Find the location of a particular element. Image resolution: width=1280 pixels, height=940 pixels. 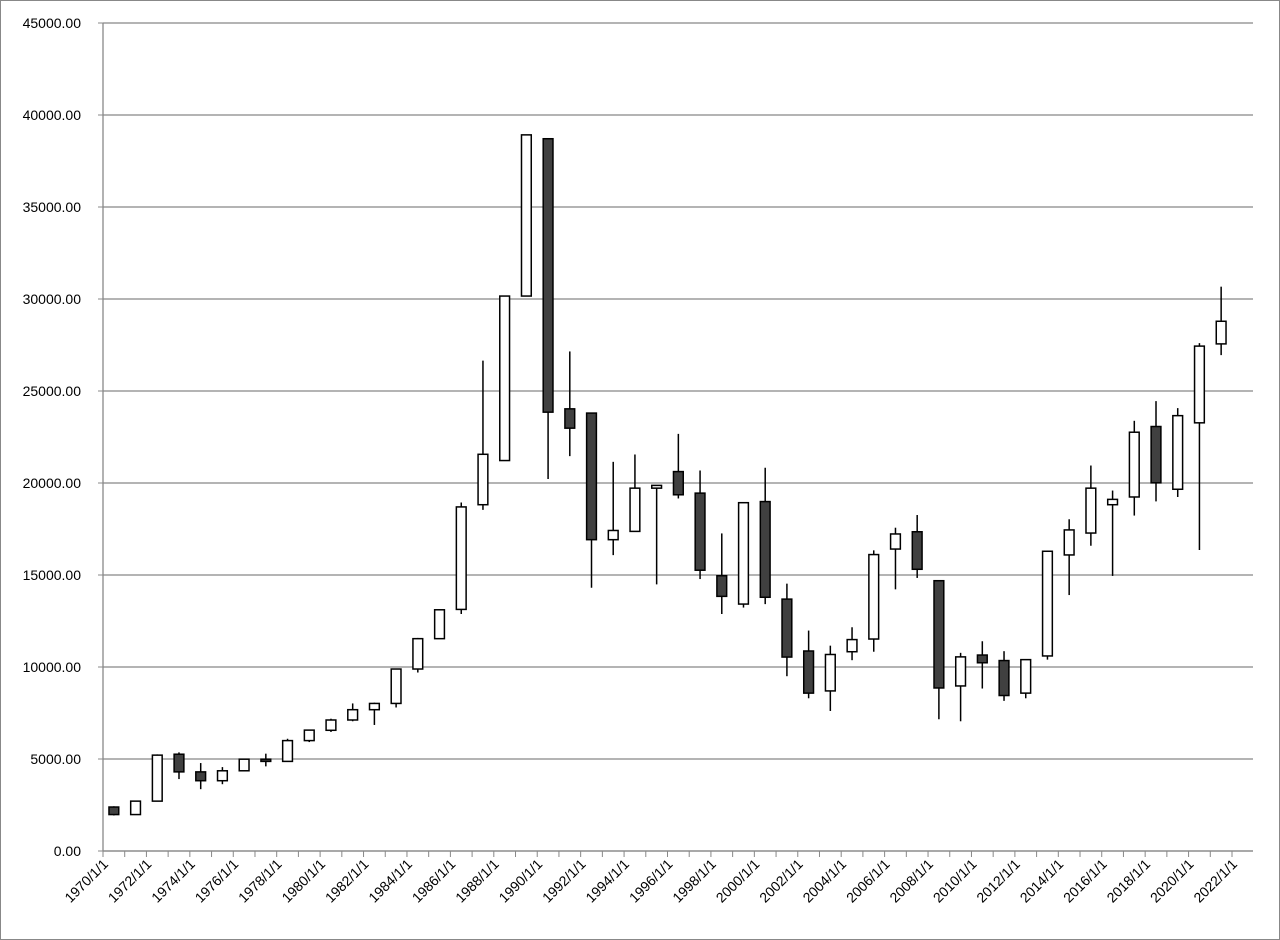

y-tick-label: 45000.00 is located at coordinates (52, 23).